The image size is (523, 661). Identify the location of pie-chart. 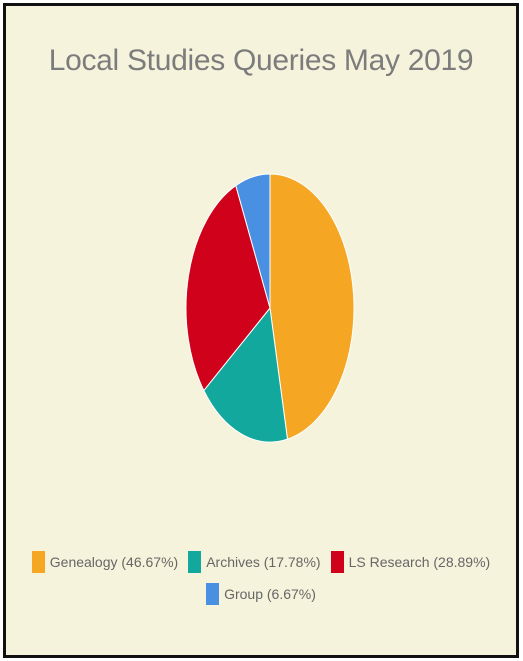
(270, 308).